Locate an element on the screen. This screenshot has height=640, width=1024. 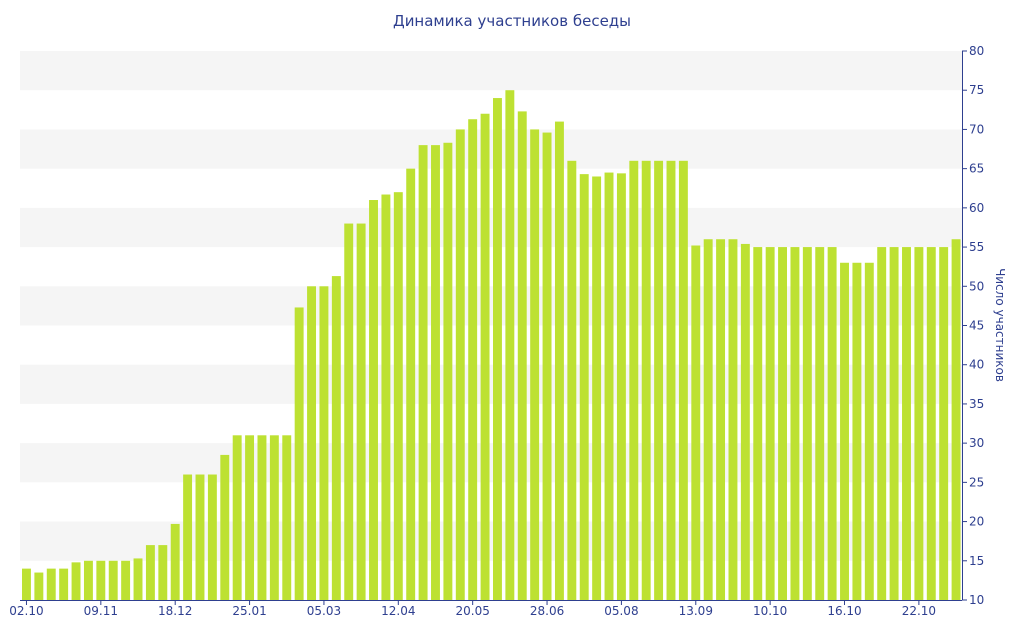
y-tick-label: 75 is located at coordinates (976, 90).